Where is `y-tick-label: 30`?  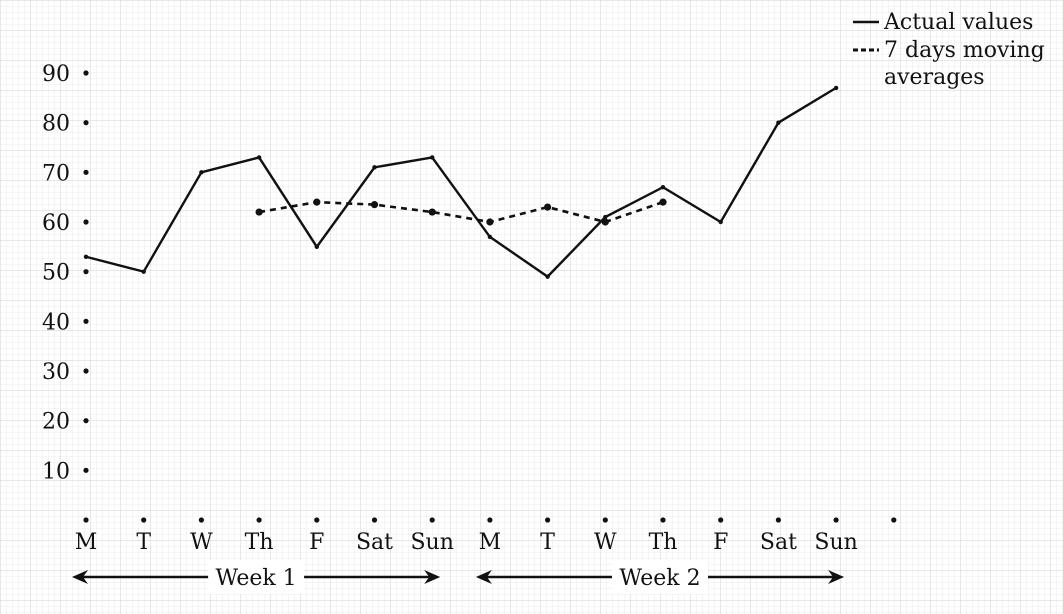 y-tick-label: 30 is located at coordinates (56, 372).